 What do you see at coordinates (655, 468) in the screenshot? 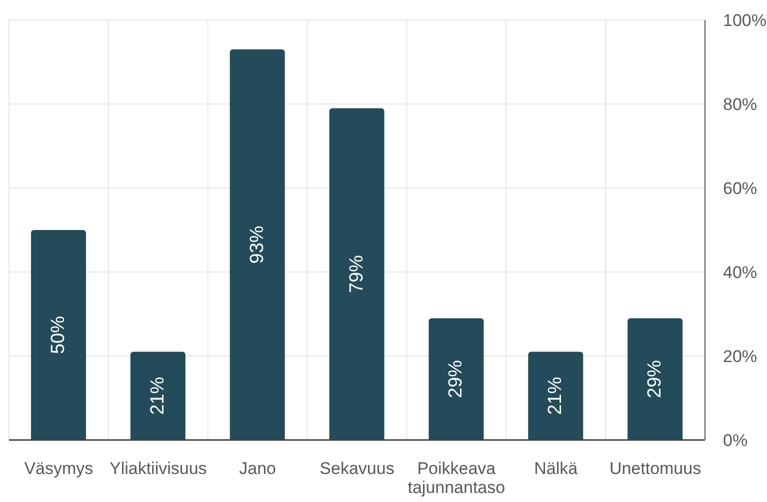
I see `x-tick-label: Unettomuus` at bounding box center [655, 468].